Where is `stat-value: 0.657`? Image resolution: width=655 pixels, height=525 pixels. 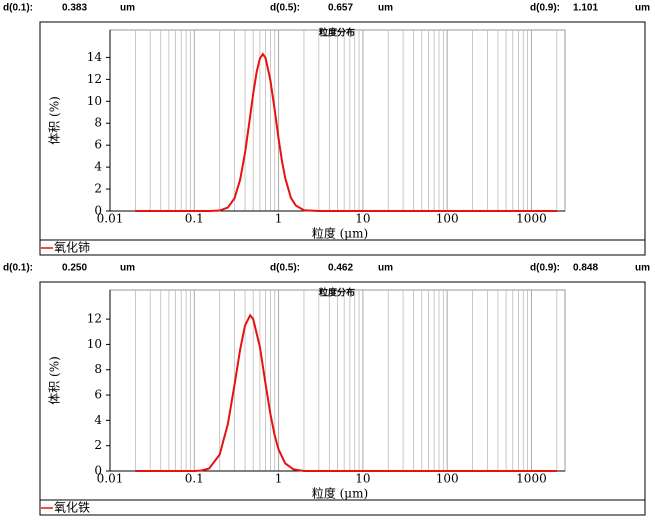
stat-value: 0.657 is located at coordinates (340, 8).